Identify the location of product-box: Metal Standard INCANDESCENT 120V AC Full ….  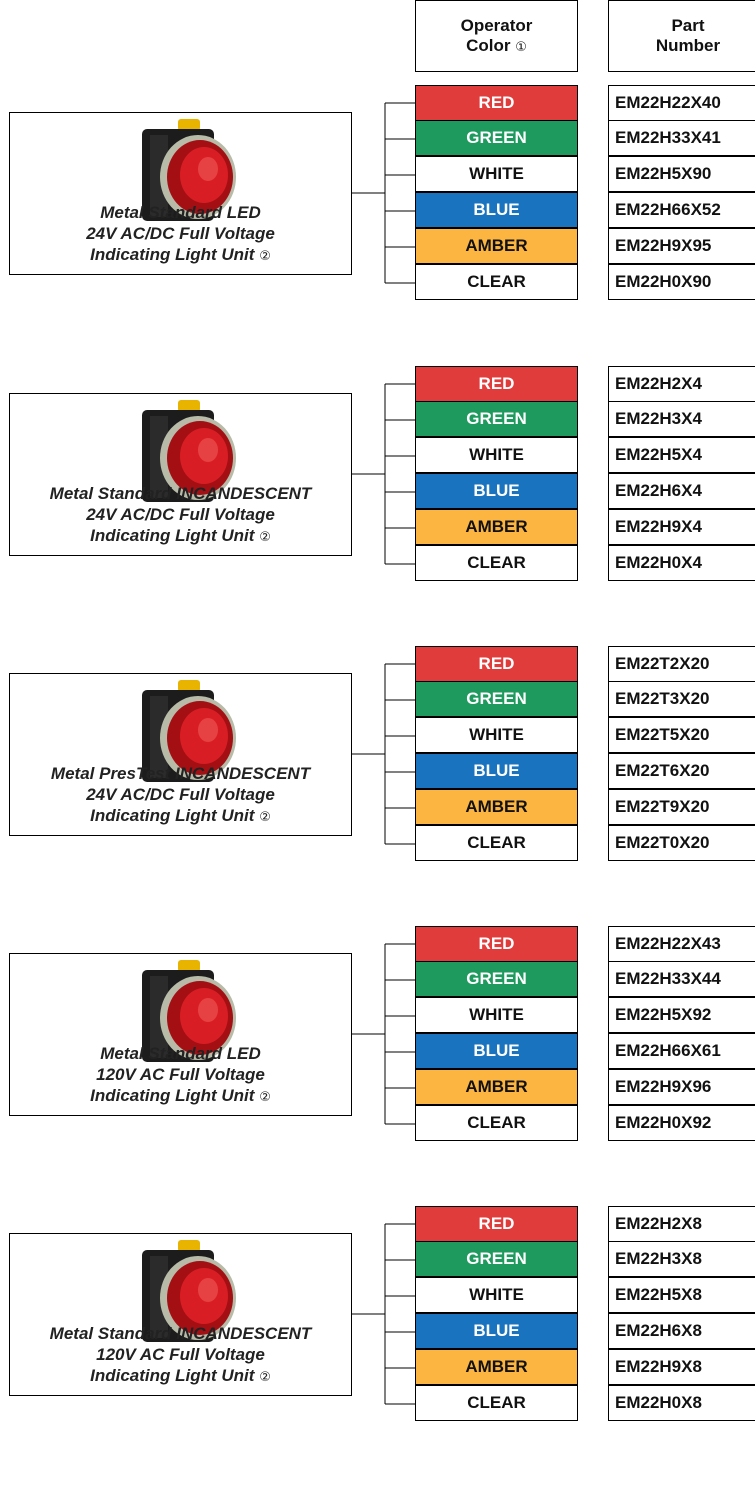
(180, 1314).